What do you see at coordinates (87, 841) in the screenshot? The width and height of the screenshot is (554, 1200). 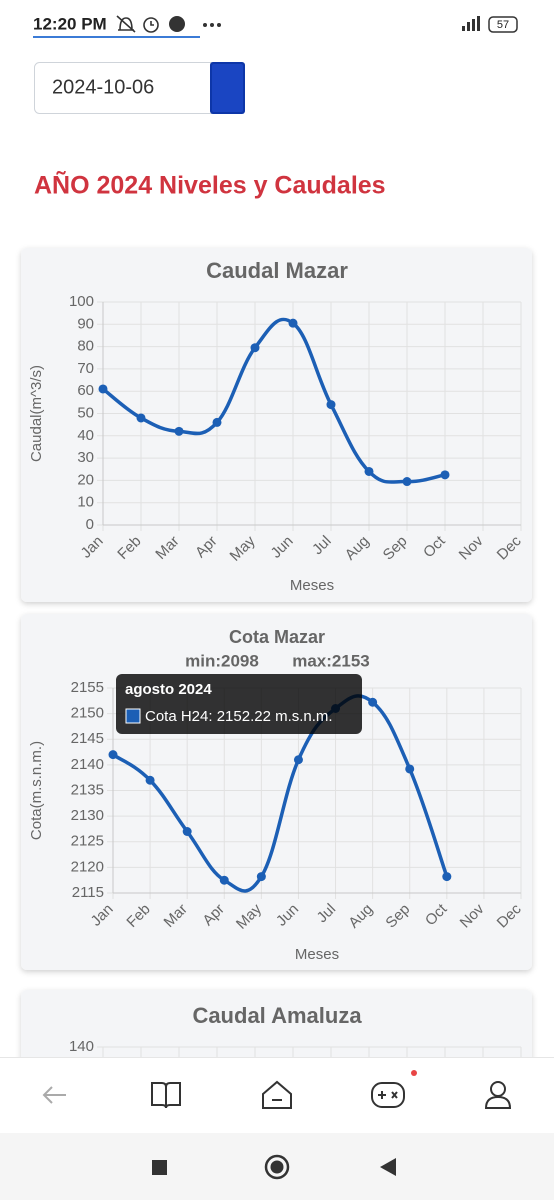 I see `y-tick-label: 2125` at bounding box center [87, 841].